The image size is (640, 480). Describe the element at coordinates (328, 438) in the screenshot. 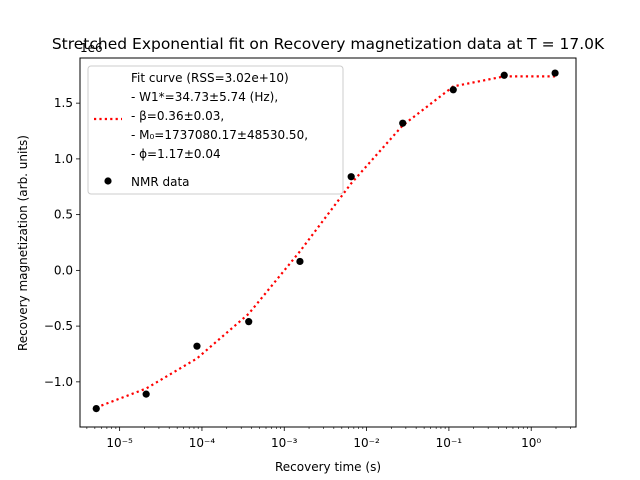

I see `x-axis: 10⁻⁵ 10⁻⁴ 10⁻³ 10⁻² 10⁻¹ 10⁰` at that location.